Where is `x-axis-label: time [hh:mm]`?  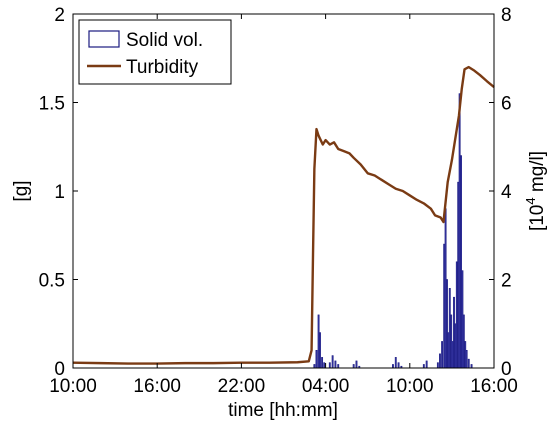
x-axis-label: time [hh:mm] is located at coordinates (283, 410).